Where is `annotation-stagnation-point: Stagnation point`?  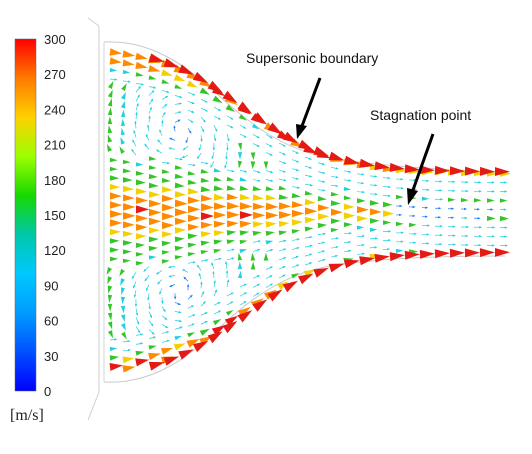
annotation-stagnation-point: Stagnation point is located at coordinates (420, 156).